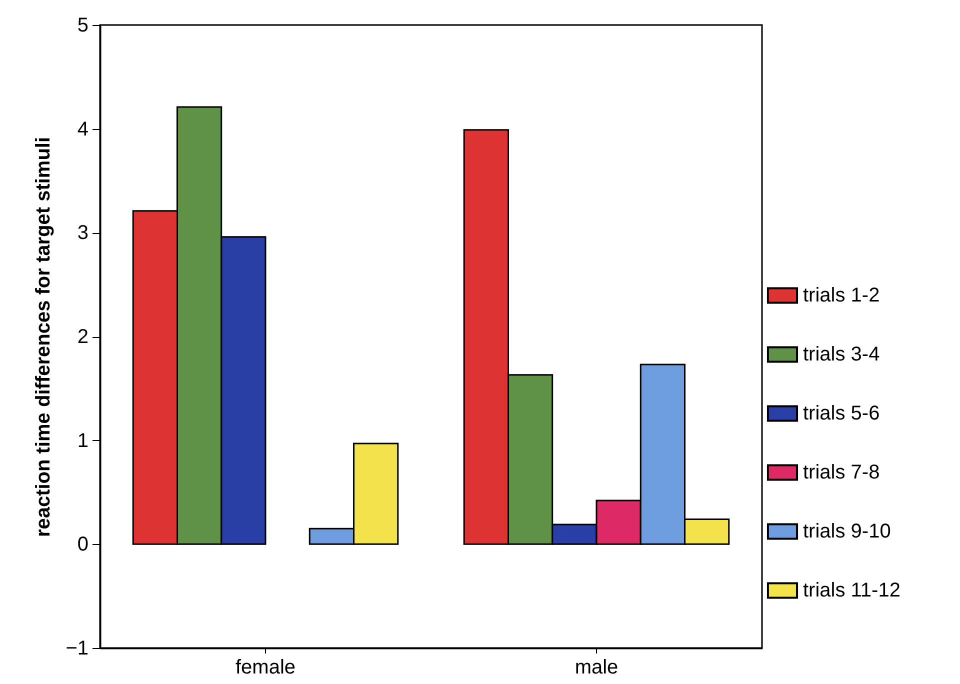 This screenshot has width=960, height=684. I want to click on legend-label: trials 7-8, so click(841, 473).